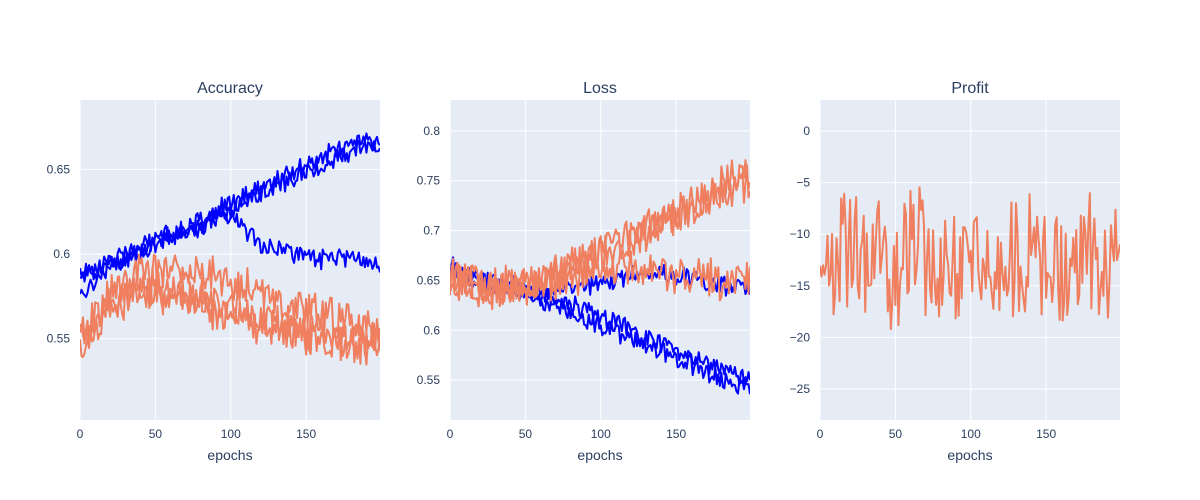 The width and height of the screenshot is (1200, 500). Describe the element at coordinates (230, 88) in the screenshot. I see `chart-title: Accuracy` at that location.